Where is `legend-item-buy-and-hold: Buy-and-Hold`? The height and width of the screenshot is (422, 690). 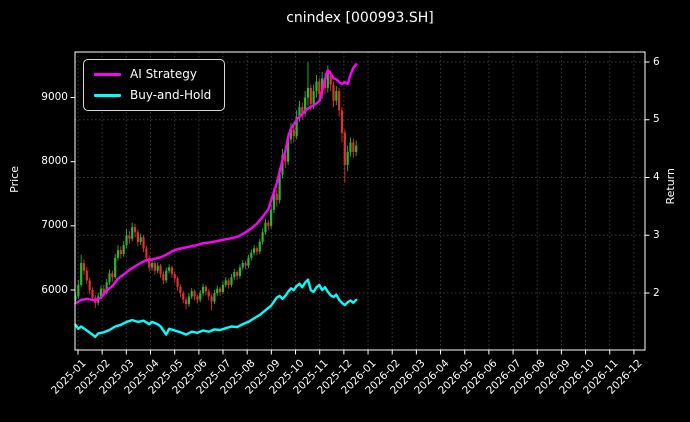 legend-item-buy-and-hold: Buy-and-Hold is located at coordinates (152, 95).